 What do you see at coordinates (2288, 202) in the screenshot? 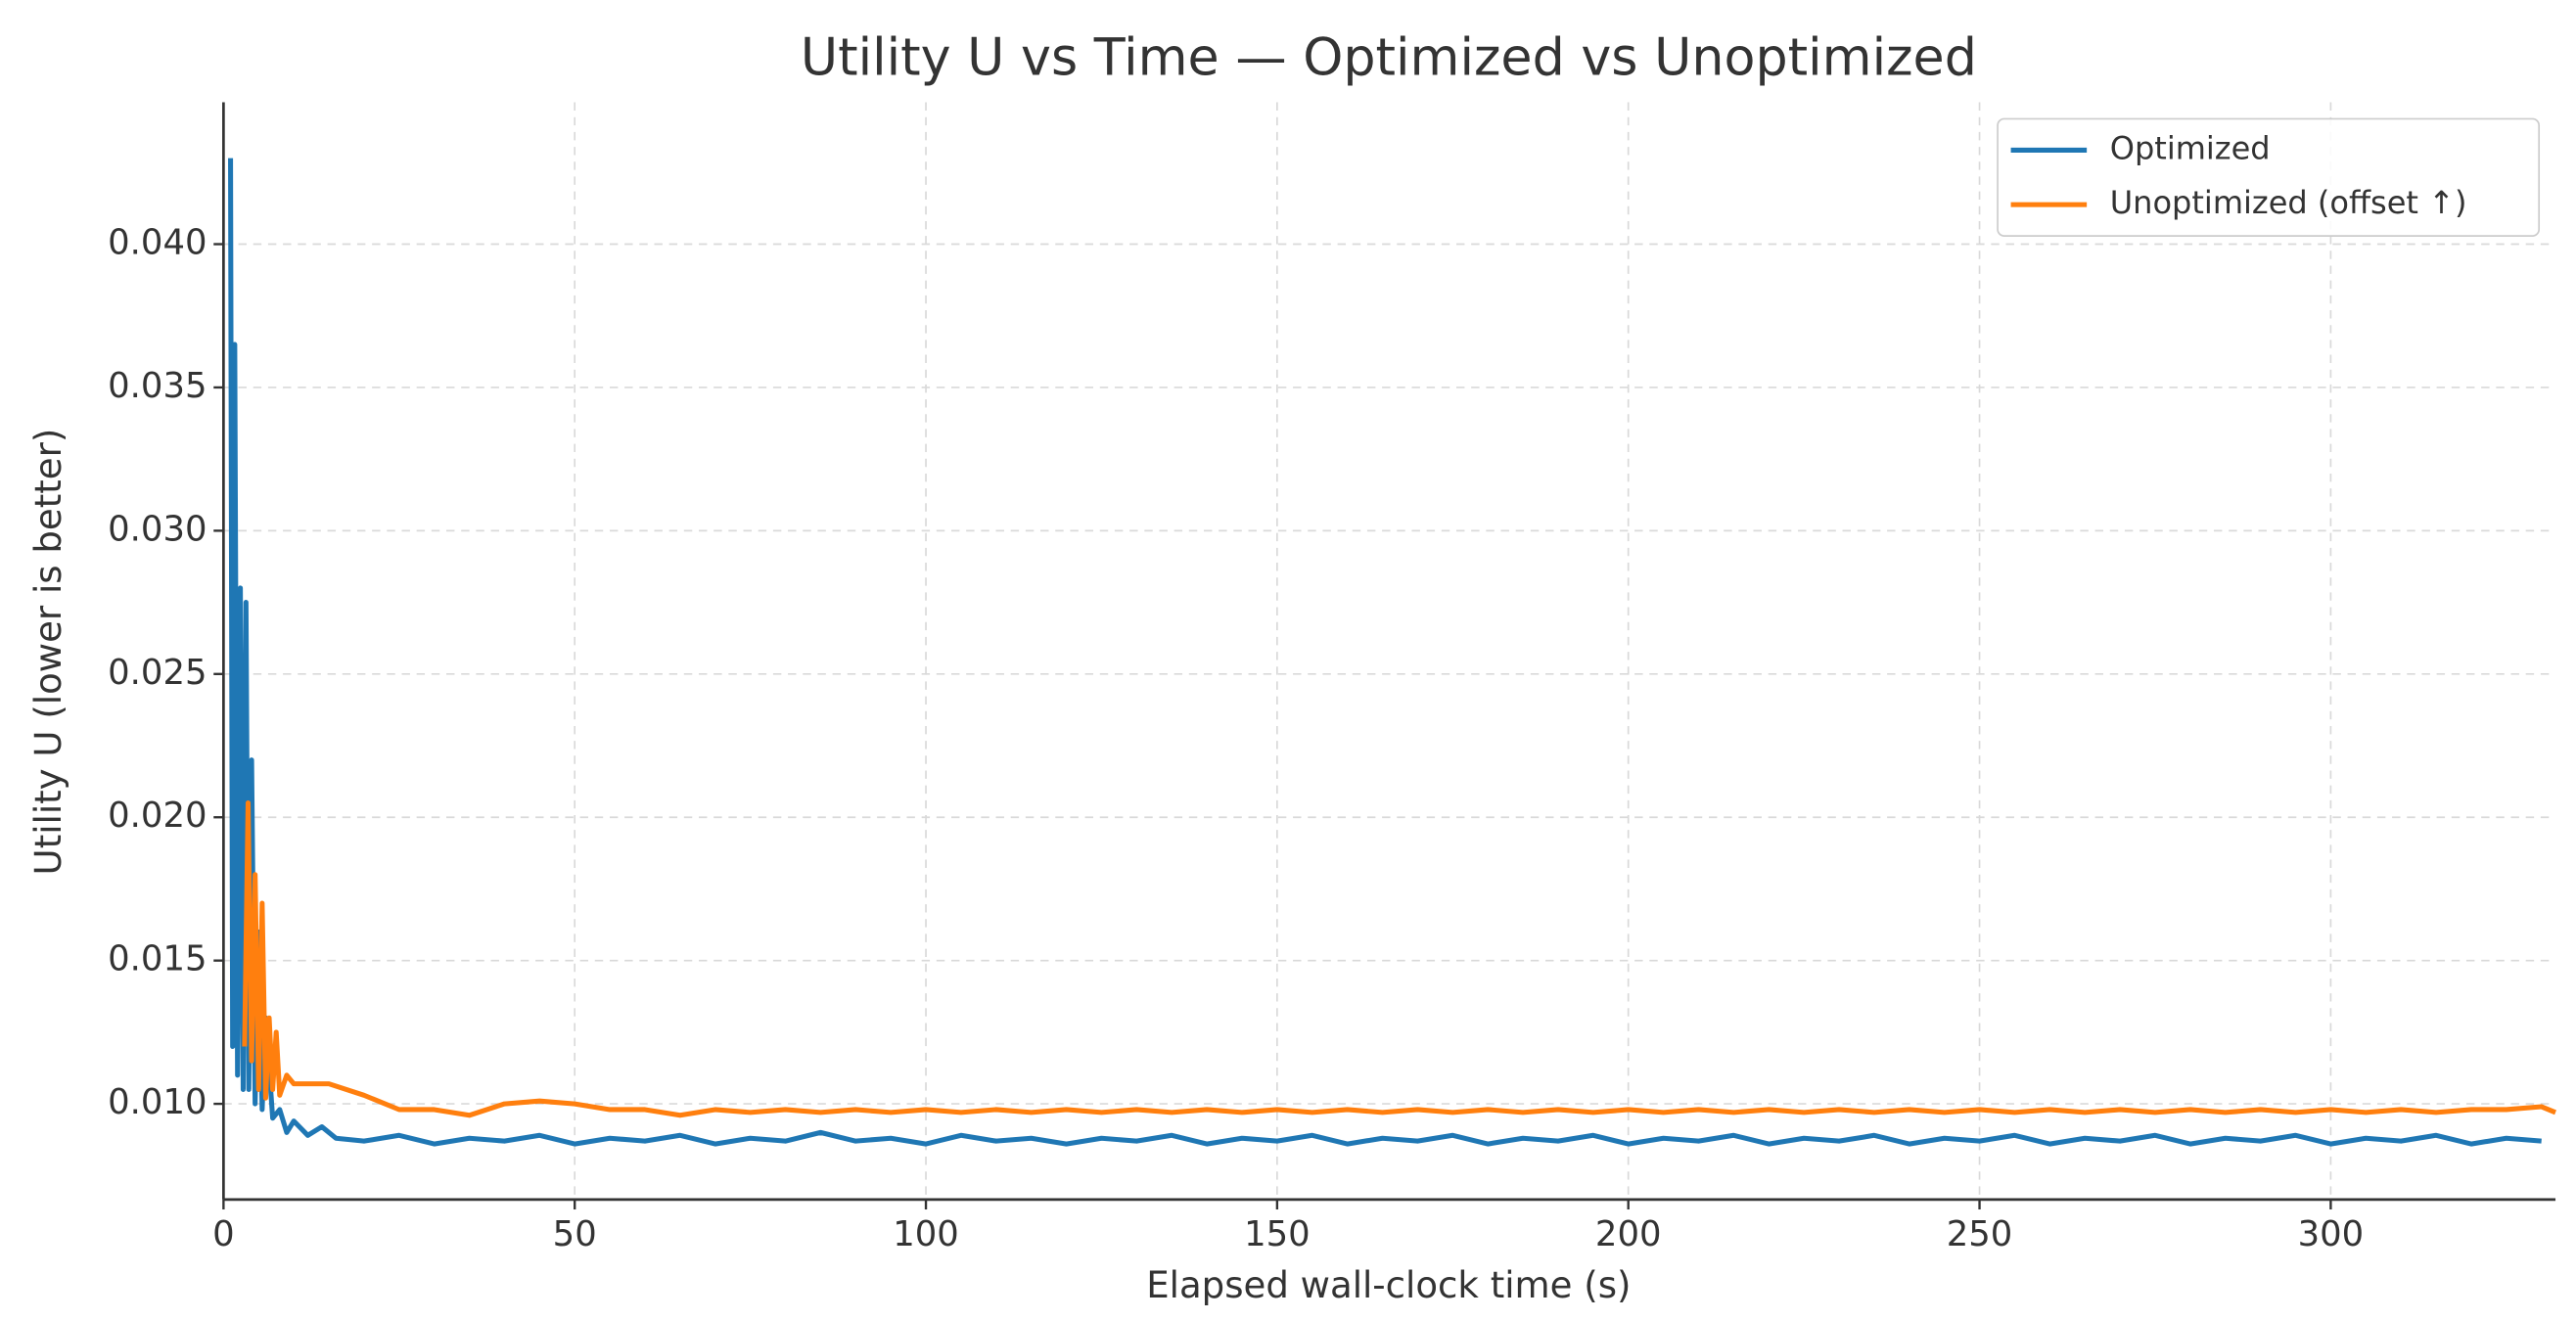
I see `legend-label: Unoptimized (offset ↑)` at bounding box center [2288, 202].